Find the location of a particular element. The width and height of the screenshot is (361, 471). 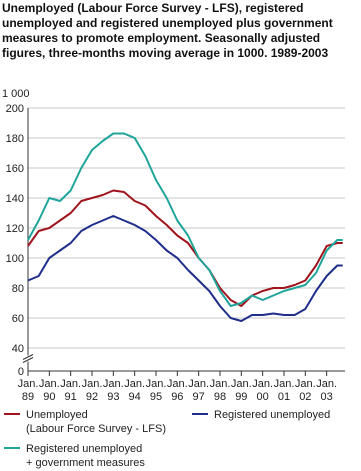

x-tick-label: Jan. 90 is located at coordinates (49, 390).